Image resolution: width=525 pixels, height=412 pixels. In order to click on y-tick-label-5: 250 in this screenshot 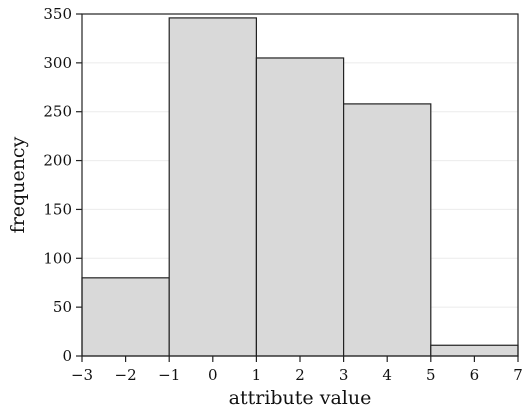, I will do `click(57, 112)`.